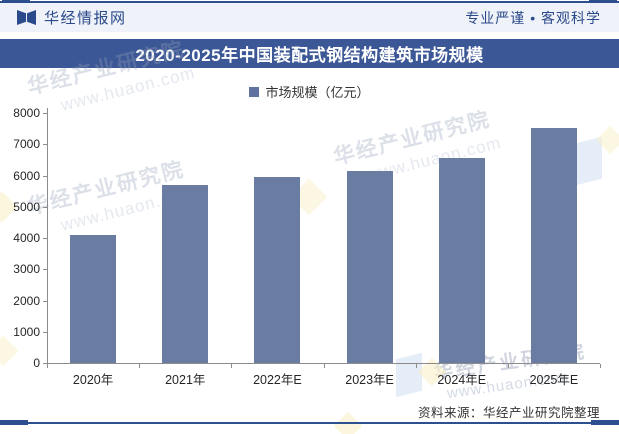 Image resolution: width=619 pixels, height=434 pixels. What do you see at coordinates (553, 245) in the screenshot?
I see `bar-2025年E` at bounding box center [553, 245].